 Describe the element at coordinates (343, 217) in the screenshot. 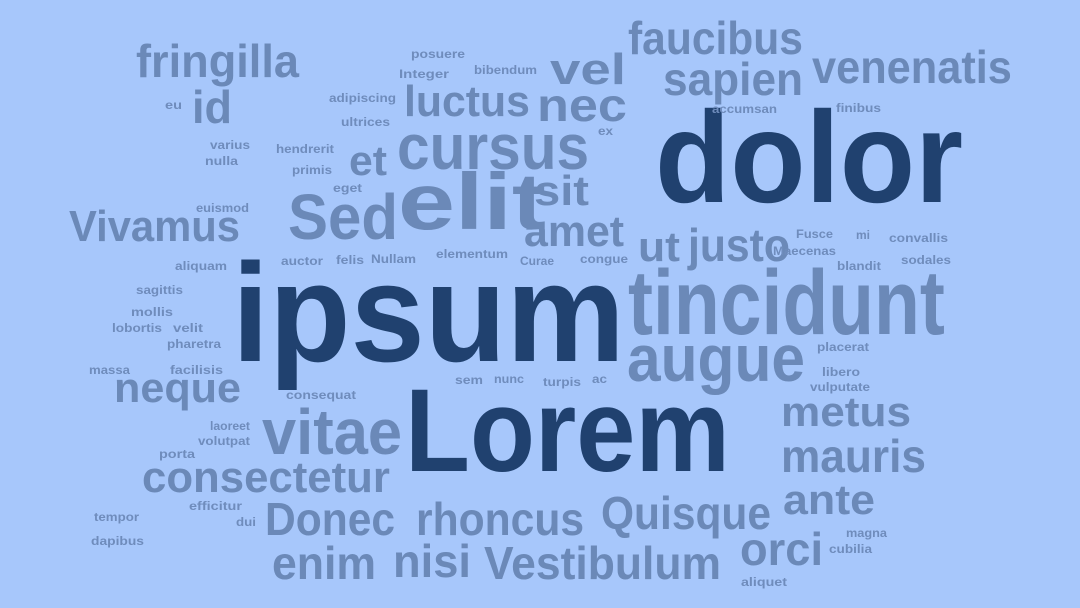

I see `word-sed: Sed` at that location.